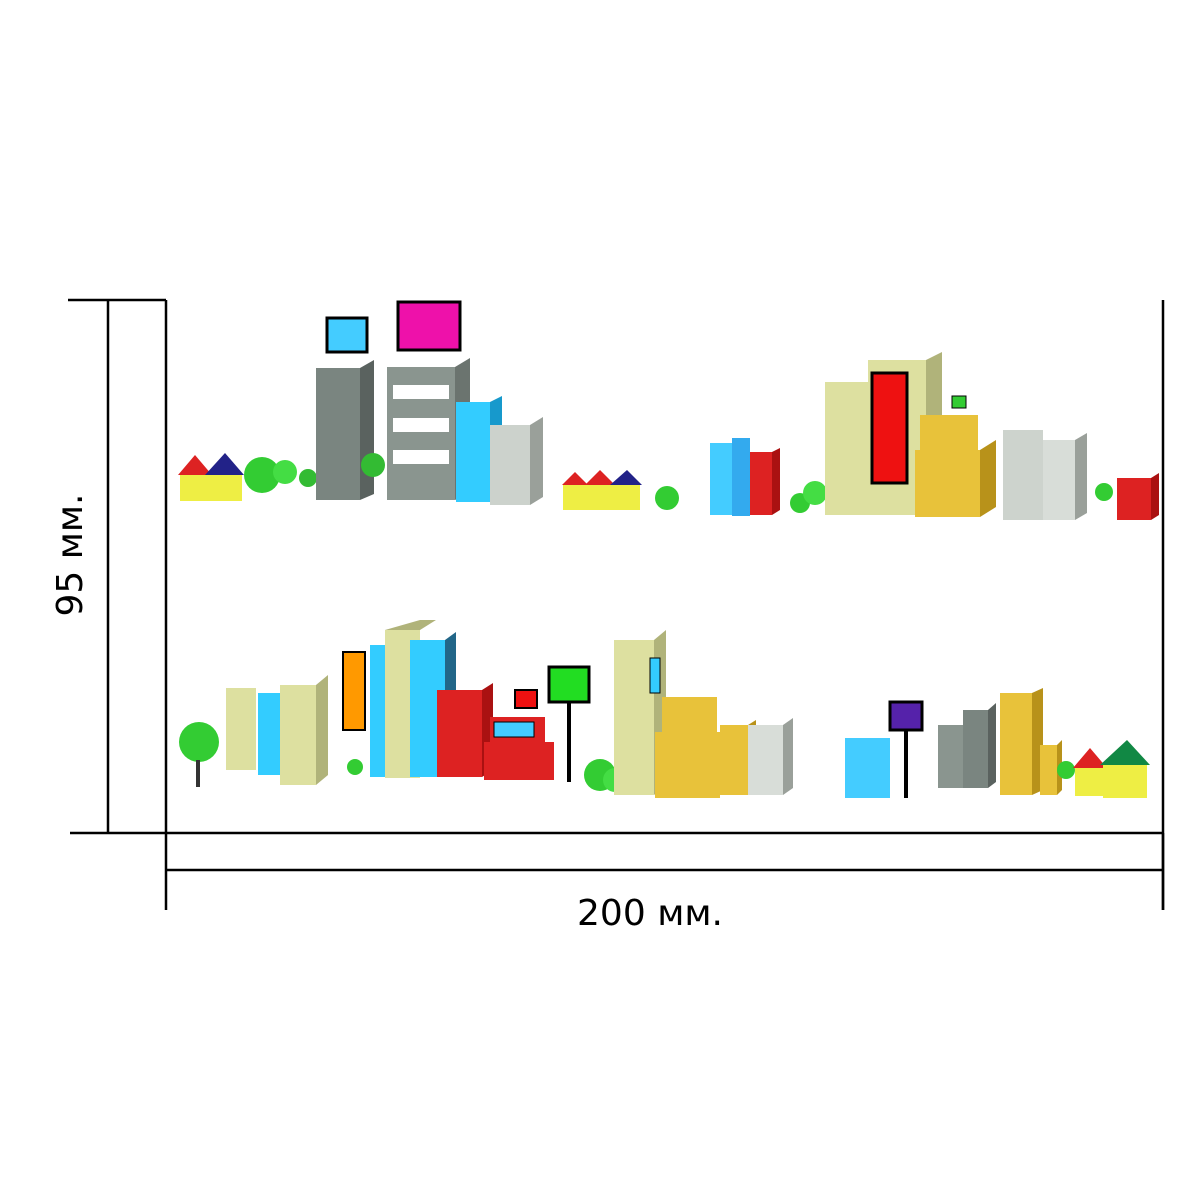 This screenshot has width=1200, height=1200. I want to click on width-label: 200 мм., so click(650, 913).